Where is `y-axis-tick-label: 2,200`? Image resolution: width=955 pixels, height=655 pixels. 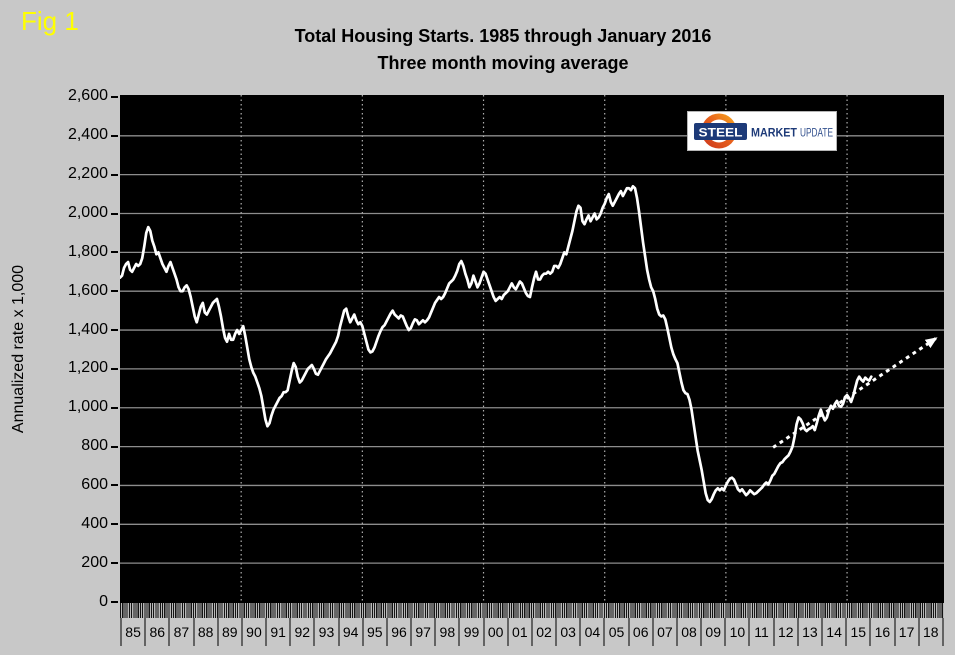
y-axis-tick-label: 2,200 is located at coordinates (87, 174).